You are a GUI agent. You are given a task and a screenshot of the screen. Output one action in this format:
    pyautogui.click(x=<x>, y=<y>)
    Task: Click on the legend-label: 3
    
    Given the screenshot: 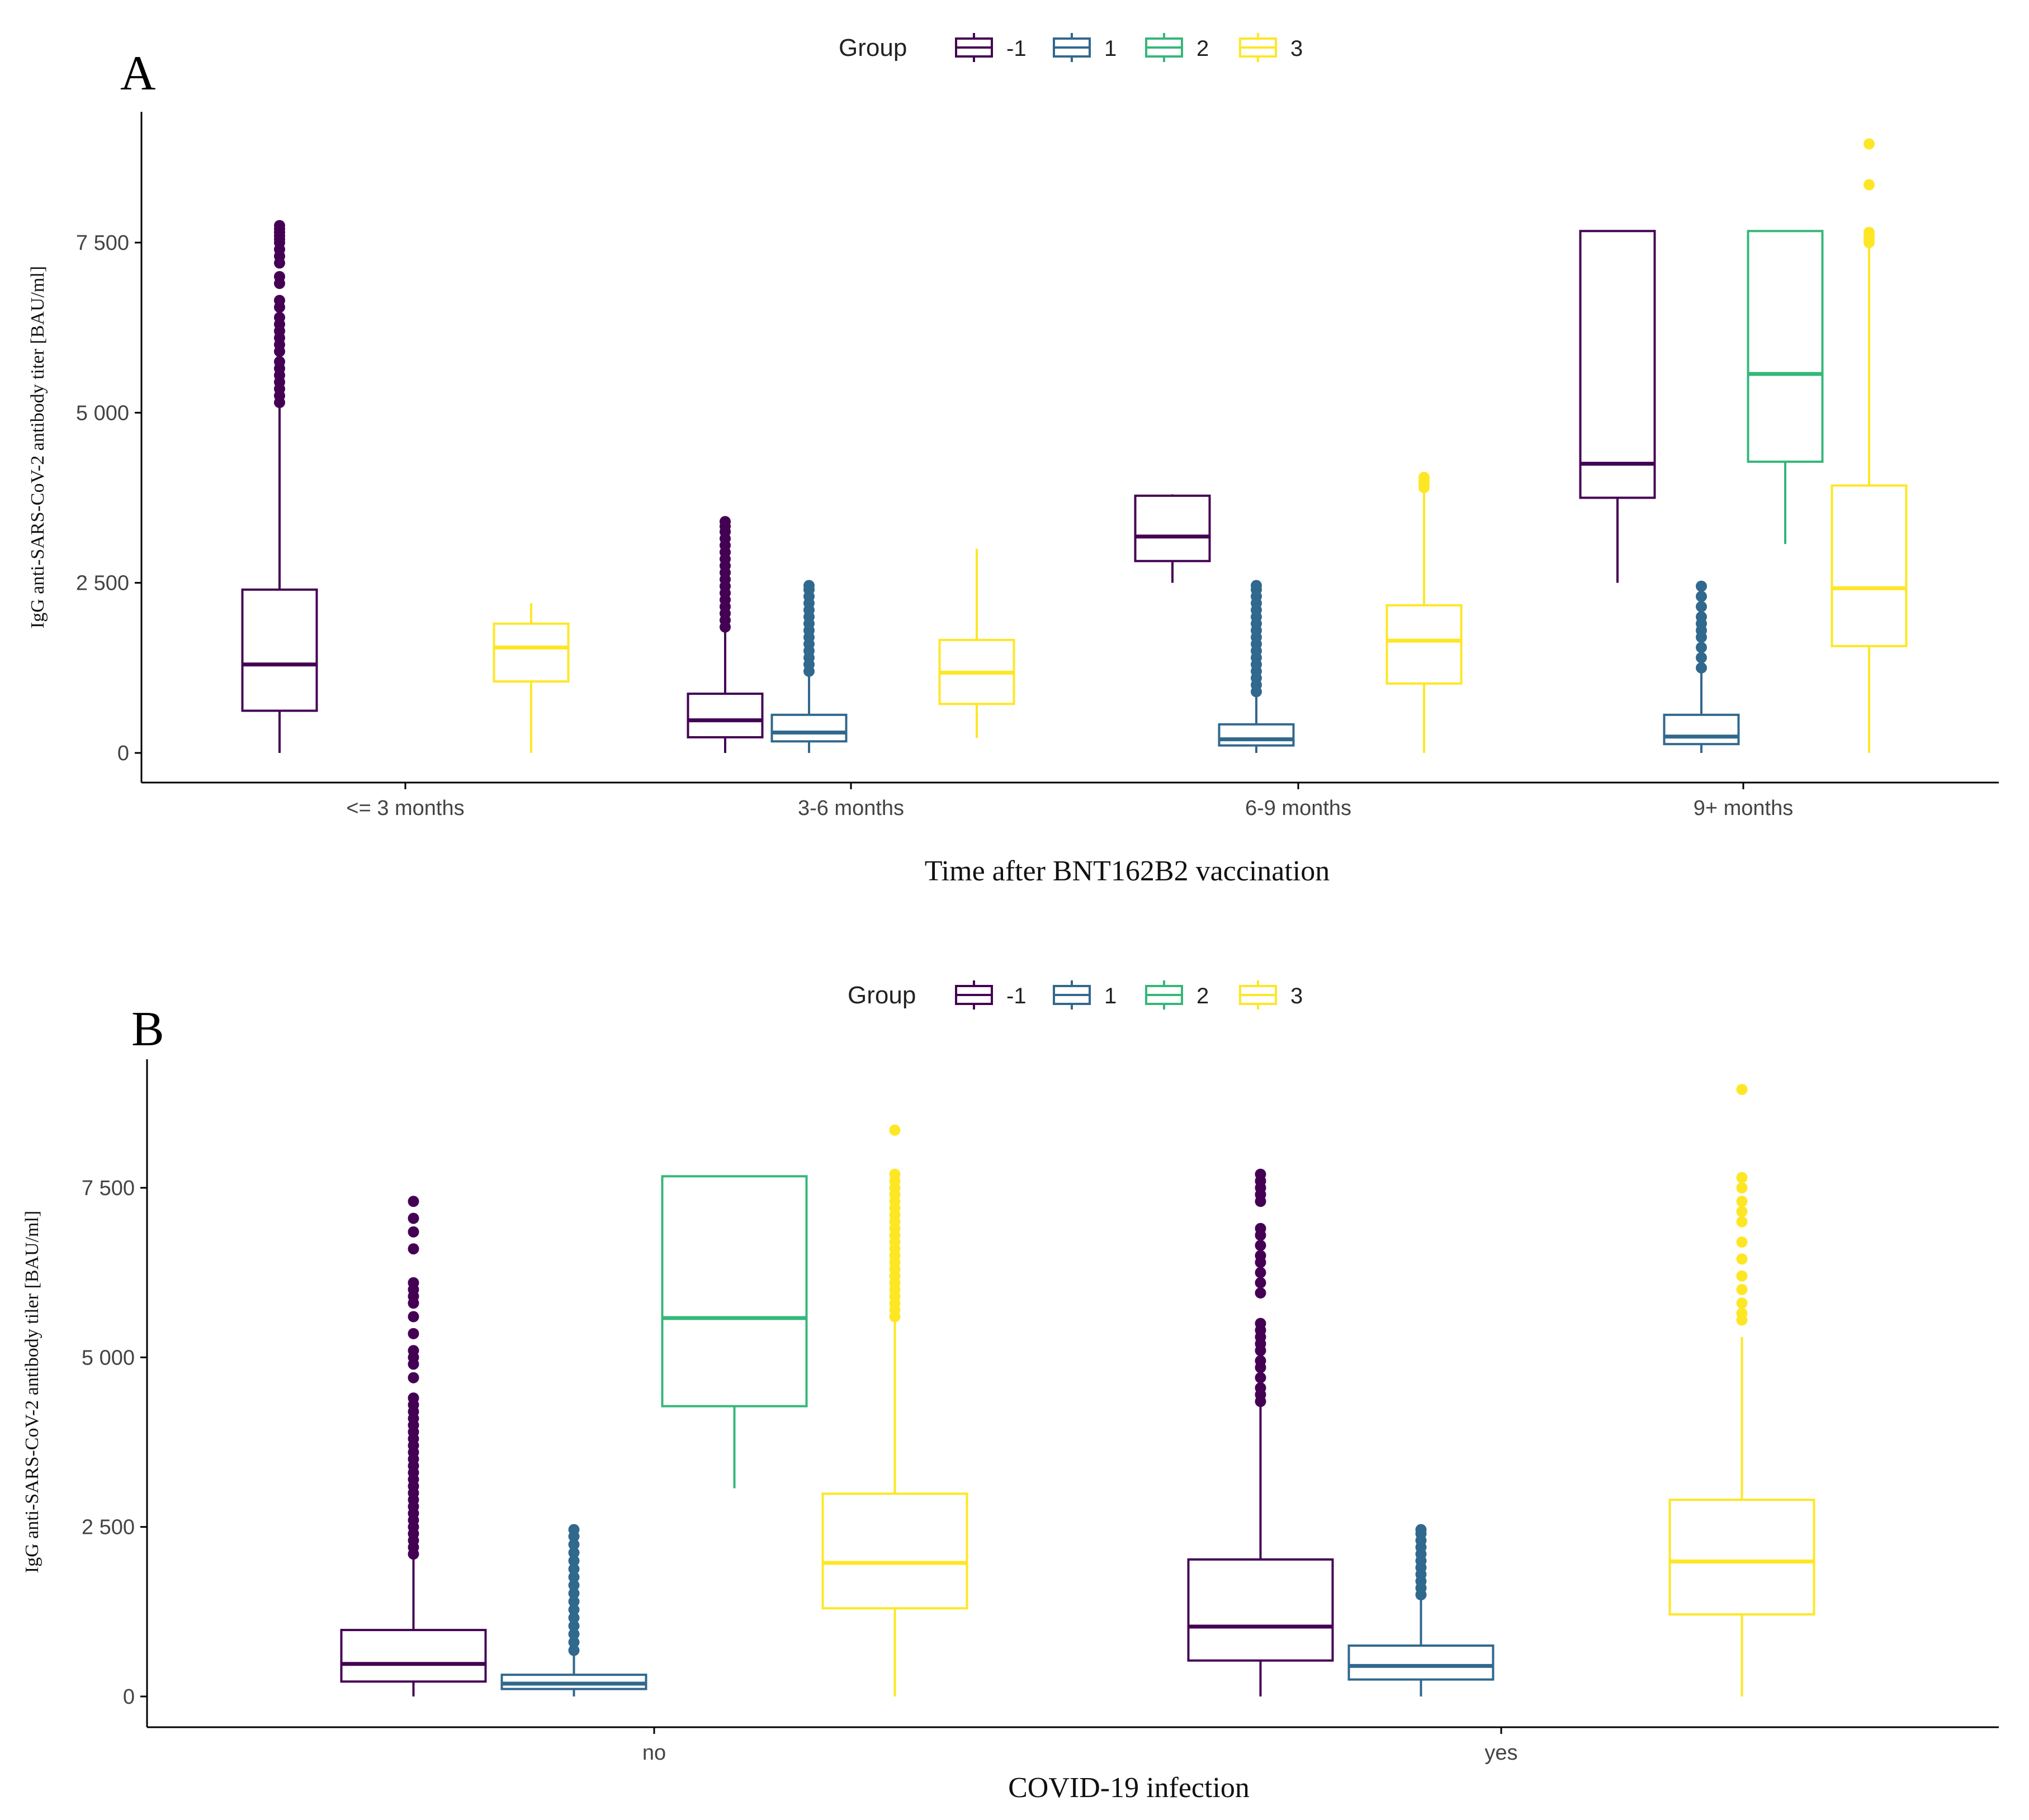 What is the action you would take?
    pyautogui.click(x=1296, y=49)
    